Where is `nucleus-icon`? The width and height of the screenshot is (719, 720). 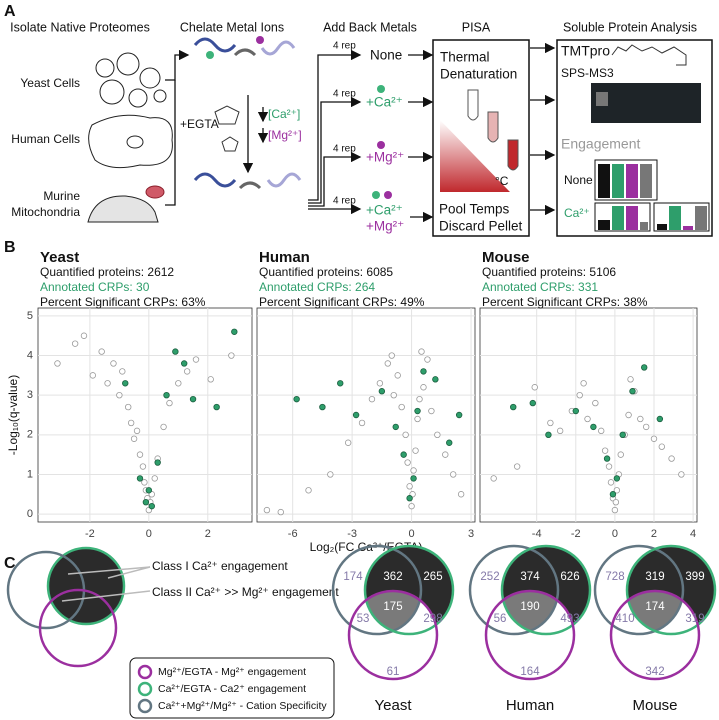
nucleus-icon is located at coordinates (135, 142).